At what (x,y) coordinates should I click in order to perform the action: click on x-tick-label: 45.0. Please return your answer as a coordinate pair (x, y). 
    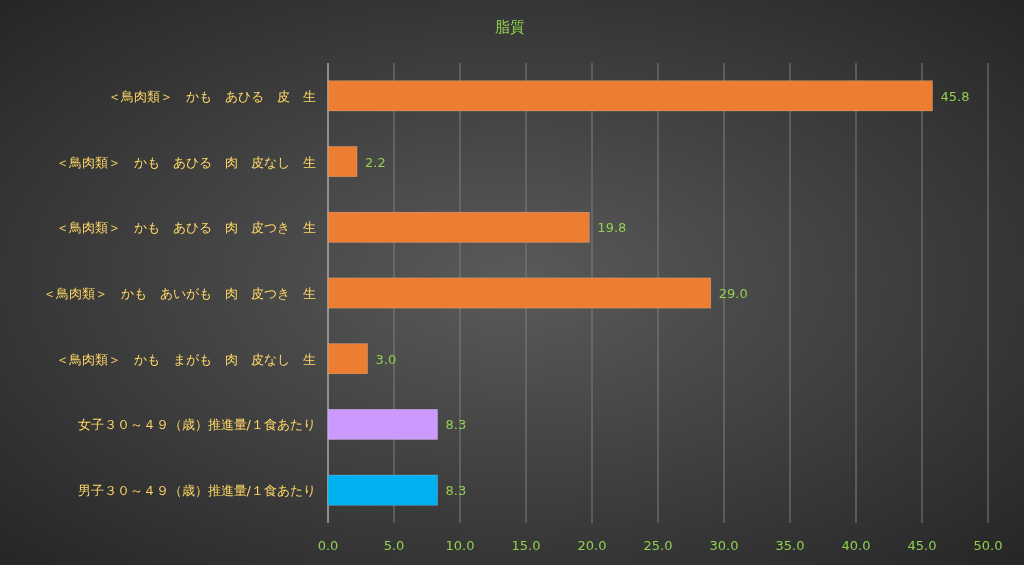
    Looking at the image, I should click on (922, 545).